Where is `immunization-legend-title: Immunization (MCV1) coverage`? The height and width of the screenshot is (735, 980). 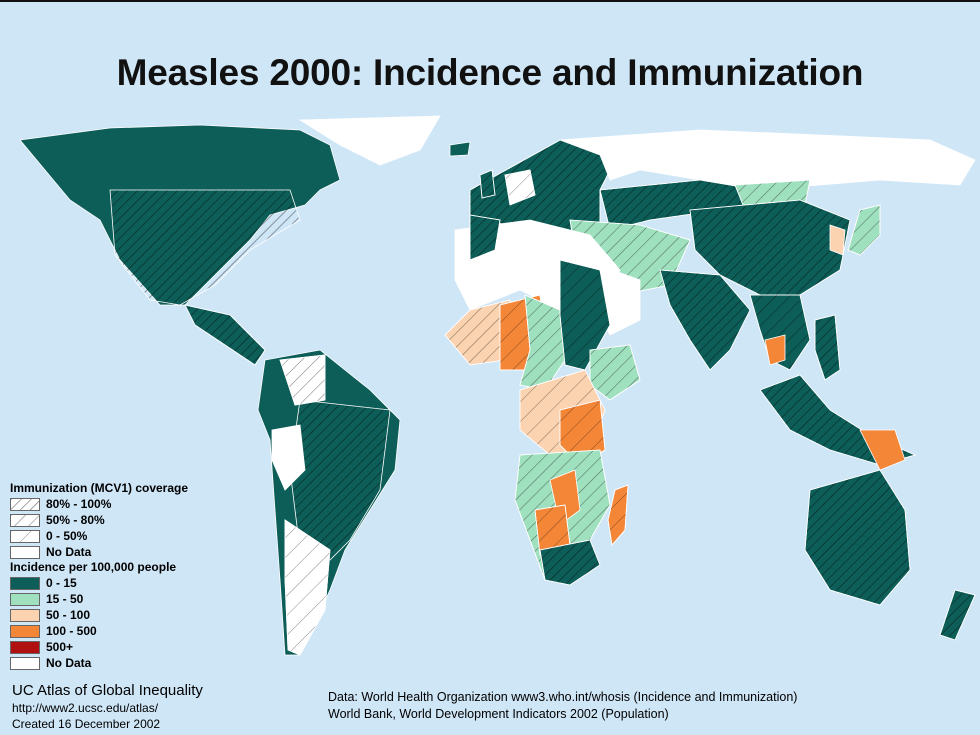 immunization-legend-title: Immunization (MCV1) coverage is located at coordinates (99, 488).